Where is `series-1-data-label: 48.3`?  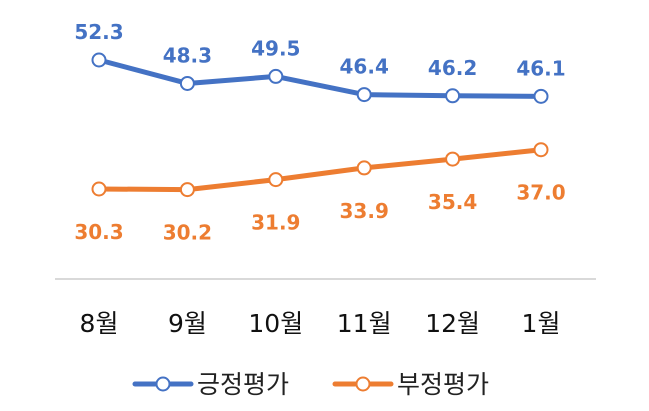 series-1-data-label: 48.3 is located at coordinates (187, 55).